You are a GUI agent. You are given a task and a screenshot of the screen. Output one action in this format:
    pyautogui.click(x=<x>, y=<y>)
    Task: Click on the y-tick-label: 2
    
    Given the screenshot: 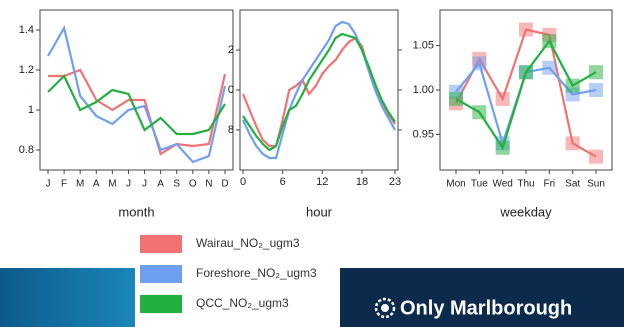 What is the action you would take?
    pyautogui.click(x=231, y=50)
    